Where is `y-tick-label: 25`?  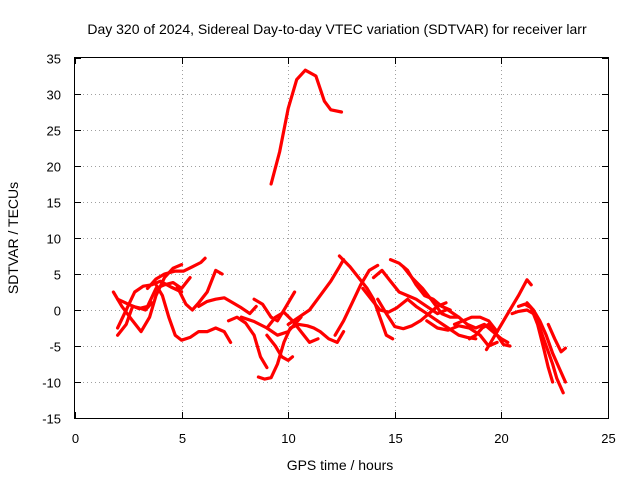
y-tick-label: 25 is located at coordinates (54, 131).